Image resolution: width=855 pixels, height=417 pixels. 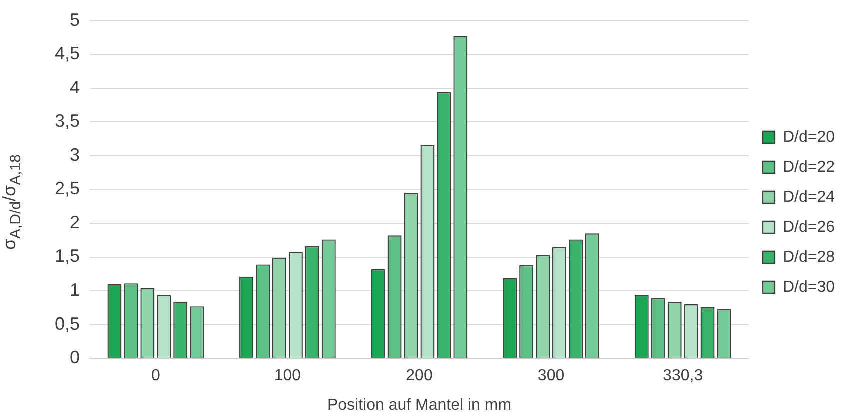 What do you see at coordinates (75, 290) in the screenshot?
I see `y-tick-label: 1` at bounding box center [75, 290].